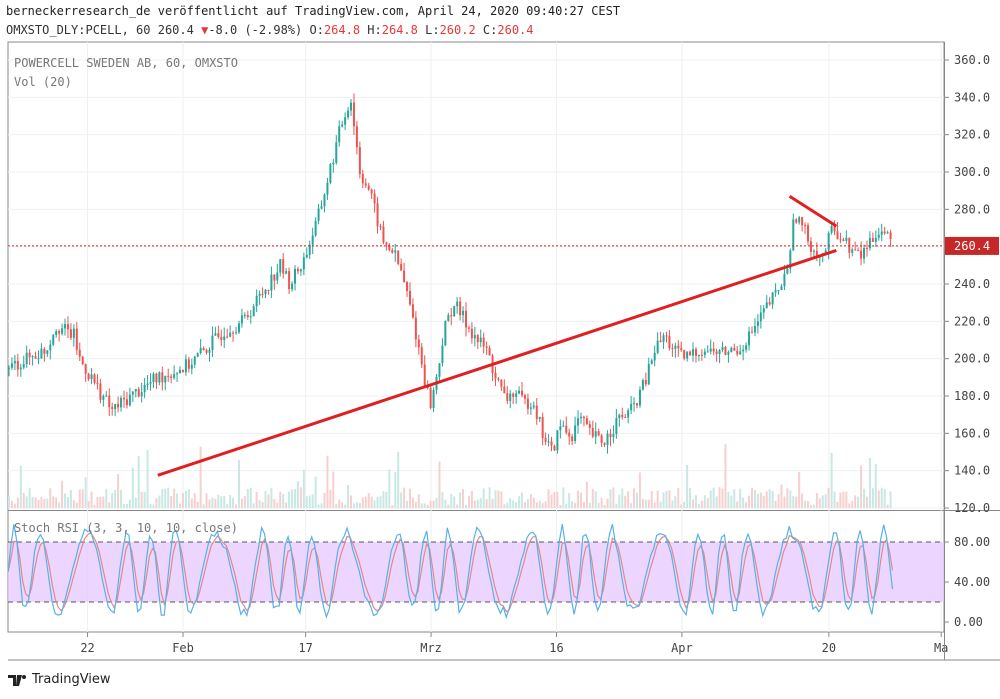 This screenshot has width=1000, height=699. What do you see at coordinates (59, 679) in the screenshot?
I see `tradingview-logo: TradingView` at bounding box center [59, 679].